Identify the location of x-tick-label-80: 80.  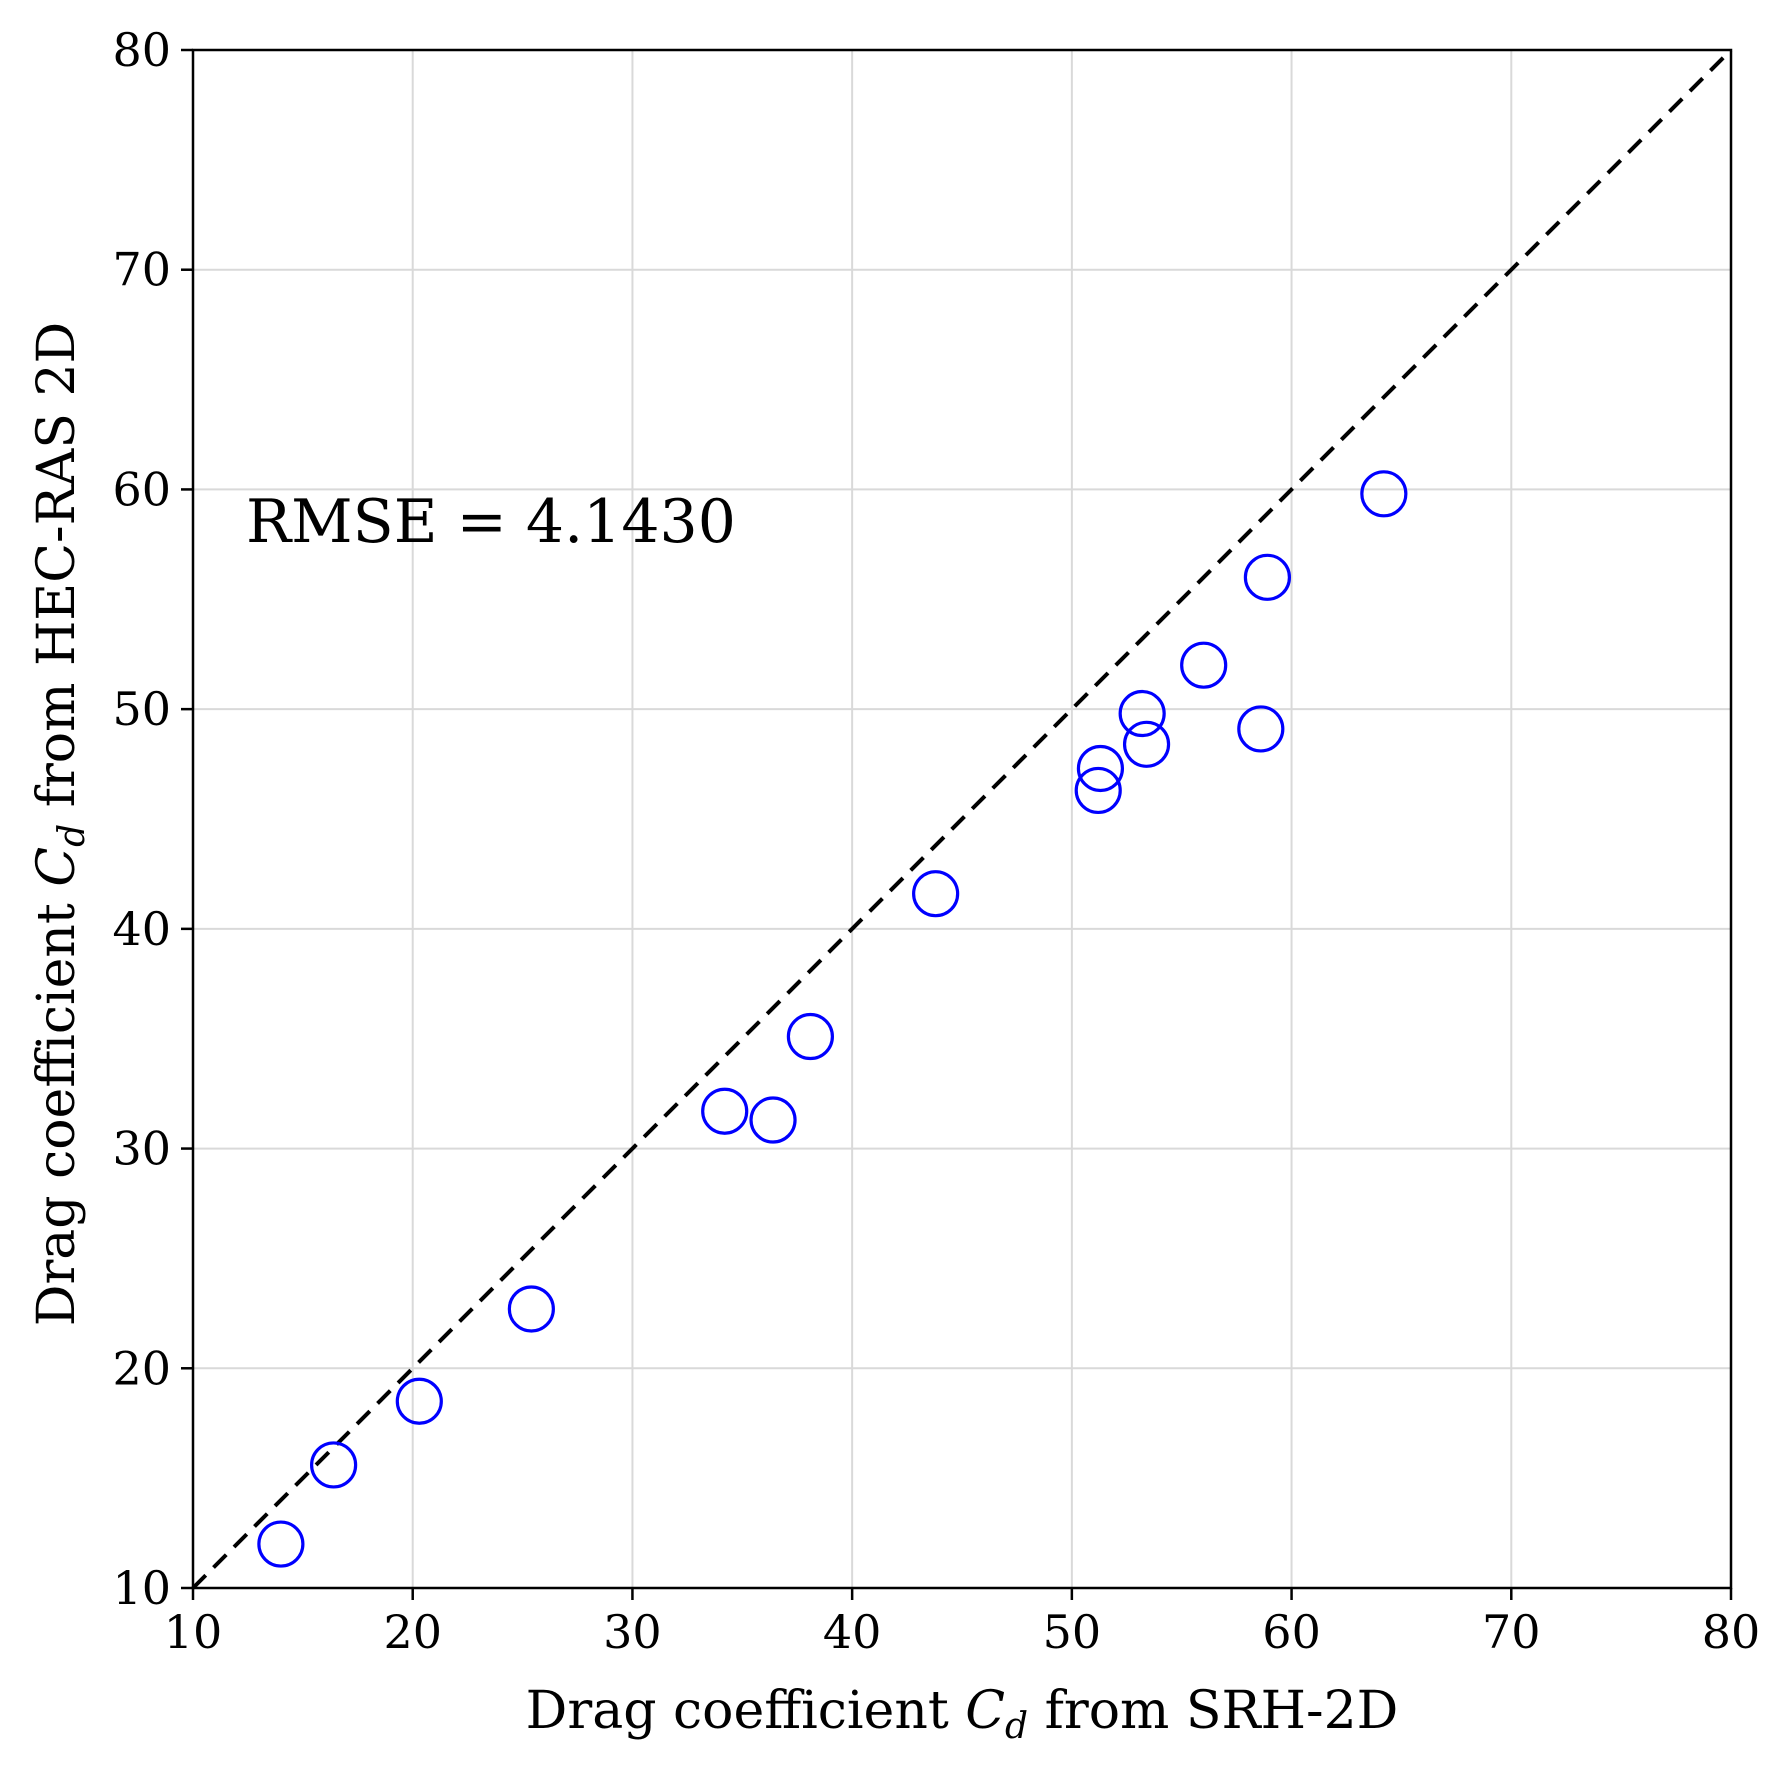
(1731, 1632).